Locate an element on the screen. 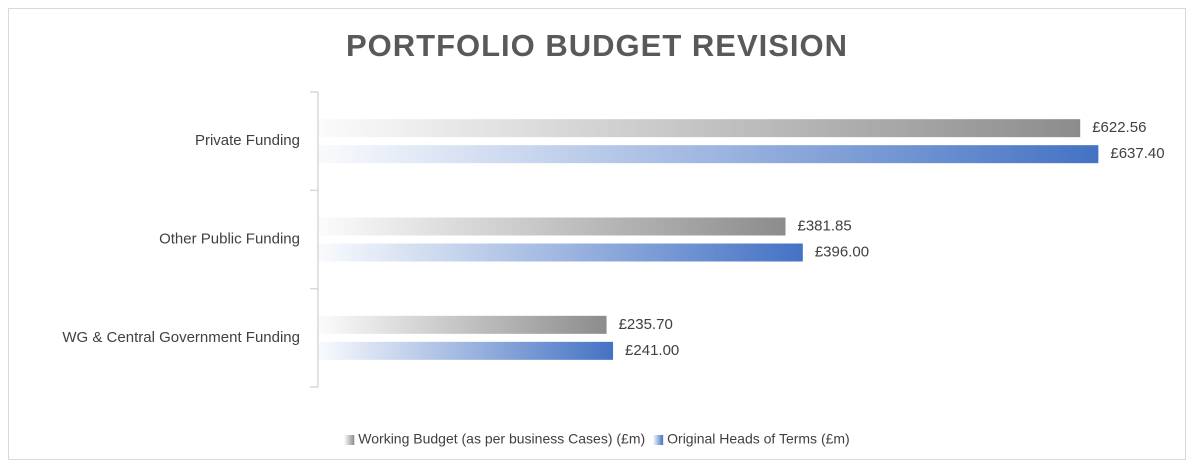  y-tick-label: WG & Central Government Funding is located at coordinates (181, 337).